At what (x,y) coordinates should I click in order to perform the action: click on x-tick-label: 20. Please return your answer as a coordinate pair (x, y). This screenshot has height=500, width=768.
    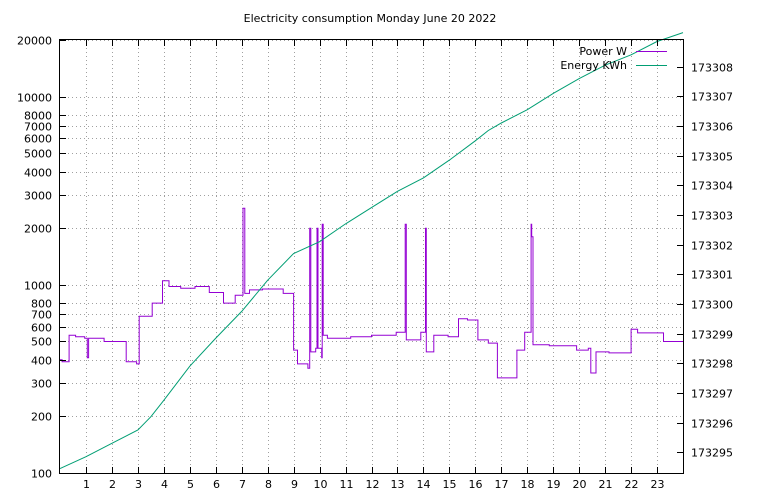
    Looking at the image, I should click on (580, 484).